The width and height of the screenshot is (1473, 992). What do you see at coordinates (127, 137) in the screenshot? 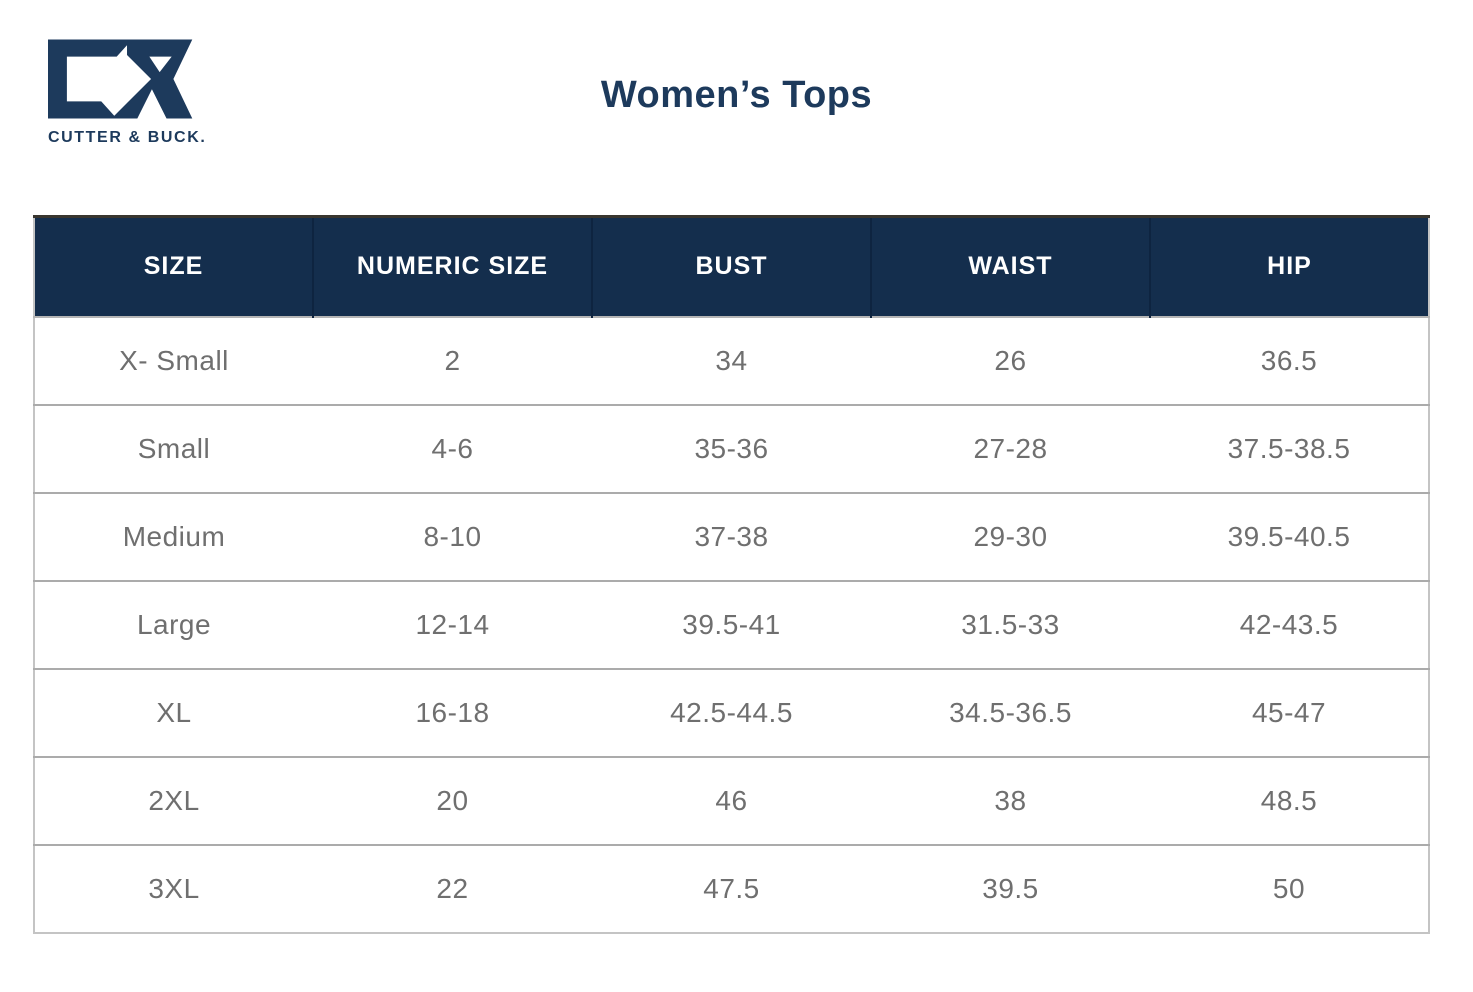
I see `brand-name: CUTTER & BUCK.` at bounding box center [127, 137].